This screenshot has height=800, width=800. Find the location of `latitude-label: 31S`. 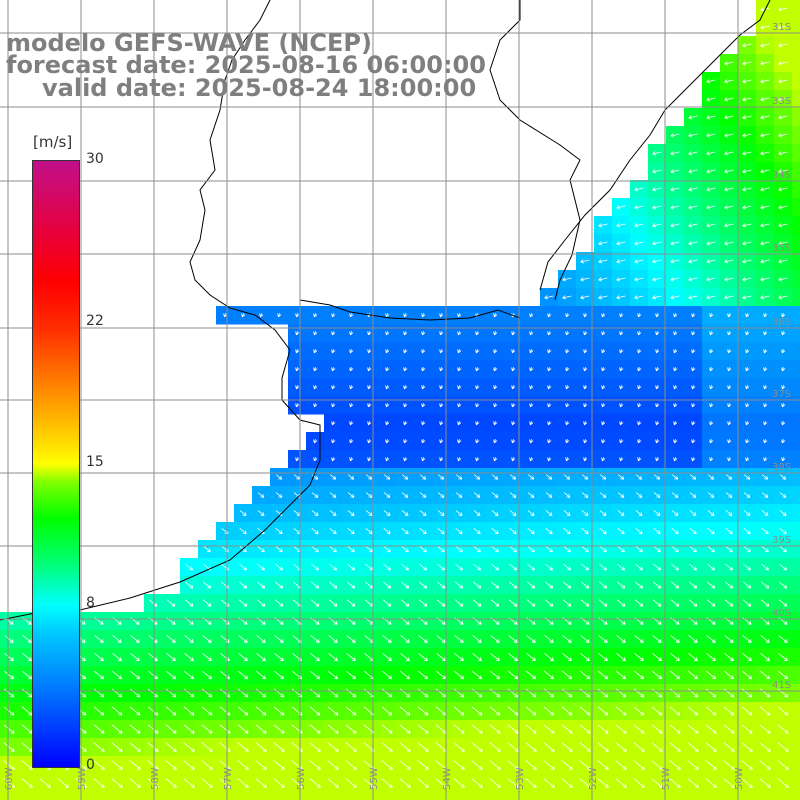

latitude-label: 31S is located at coordinates (781, 27).